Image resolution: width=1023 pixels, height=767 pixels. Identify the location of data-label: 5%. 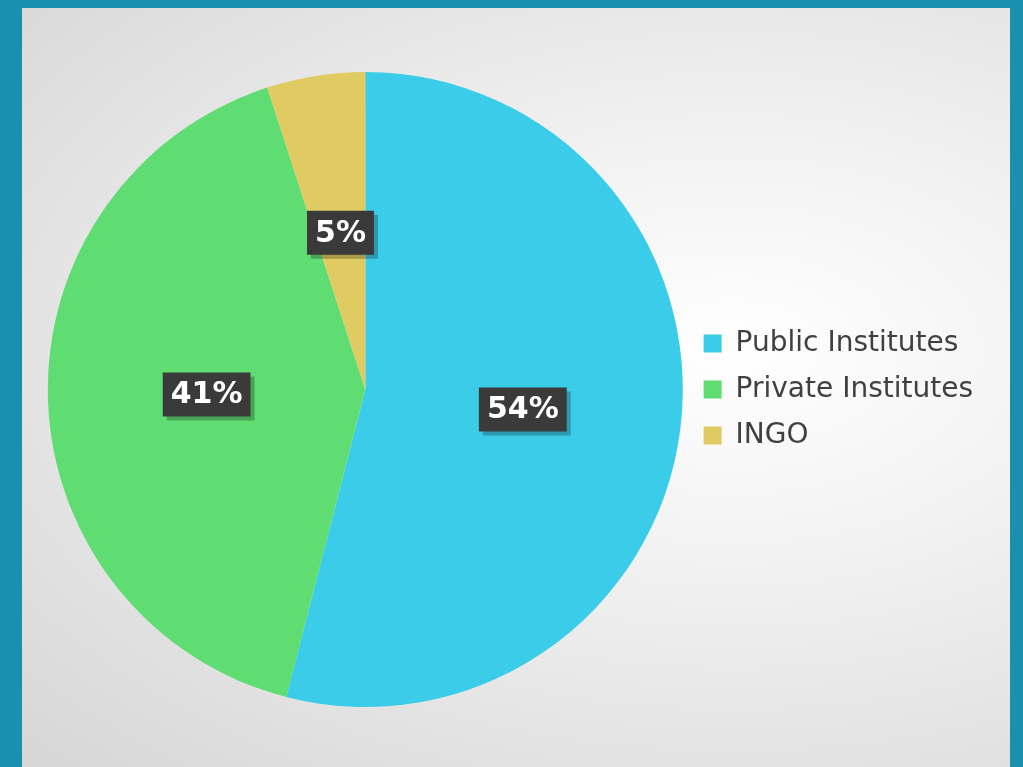
(340, 231).